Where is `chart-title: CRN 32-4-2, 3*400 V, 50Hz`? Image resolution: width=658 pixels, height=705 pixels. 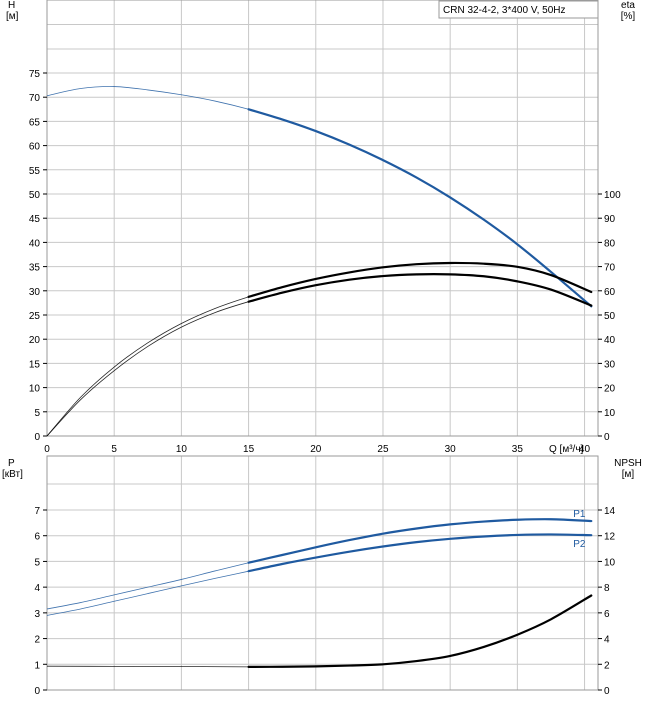 chart-title: CRN 32-4-2, 3*400 V, 50Hz is located at coordinates (504, 10).